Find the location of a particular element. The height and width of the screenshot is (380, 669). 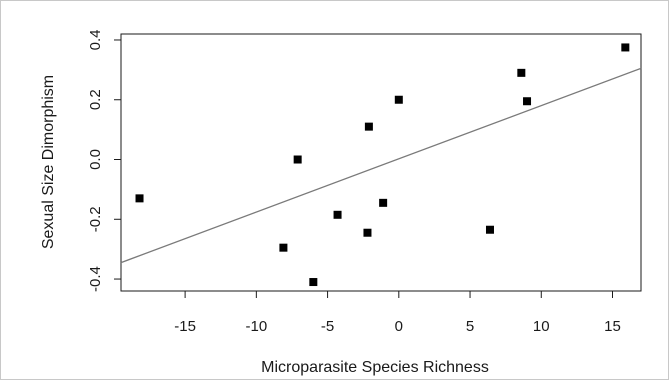

y-axis: -0.4 -0.2 0.0 0.2 0.4 is located at coordinates (104, 161).